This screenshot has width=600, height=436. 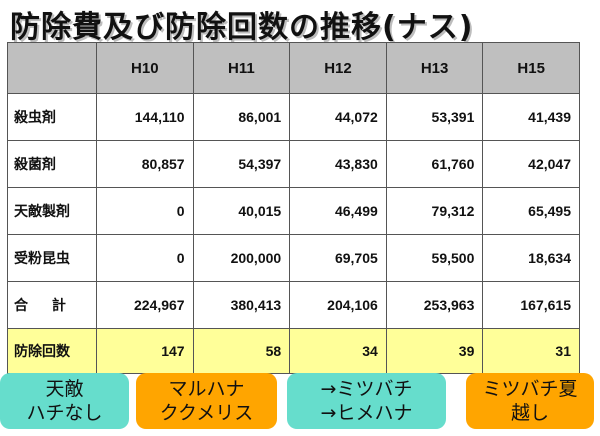 I want to click on row-label: 殺菌剤, so click(x=52, y=164).